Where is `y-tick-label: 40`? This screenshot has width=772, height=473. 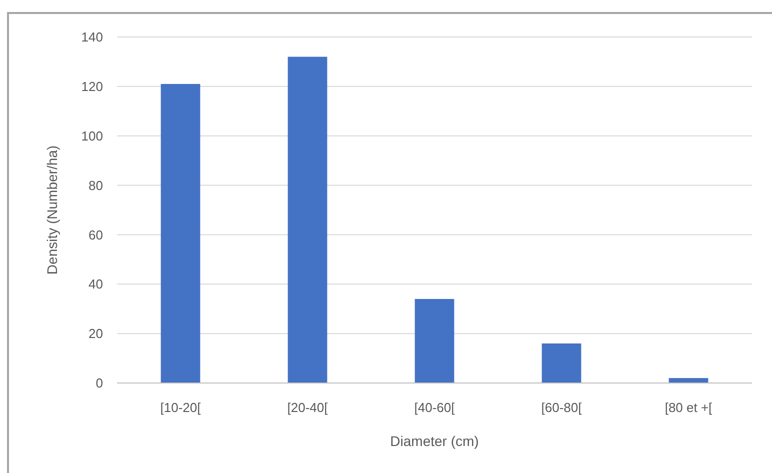
y-tick-label: 40 is located at coordinates (95, 284).